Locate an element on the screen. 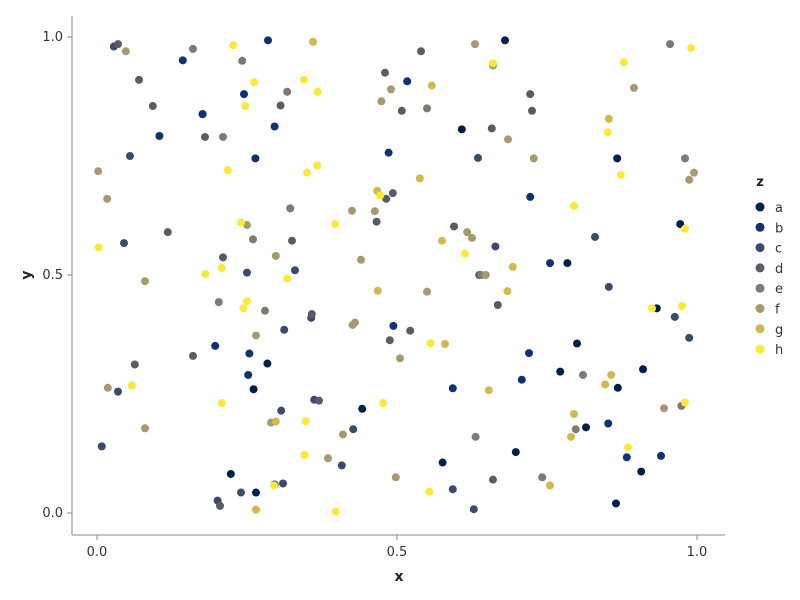 This screenshot has width=800, height=600. legend-marker-d is located at coordinates (760, 268).